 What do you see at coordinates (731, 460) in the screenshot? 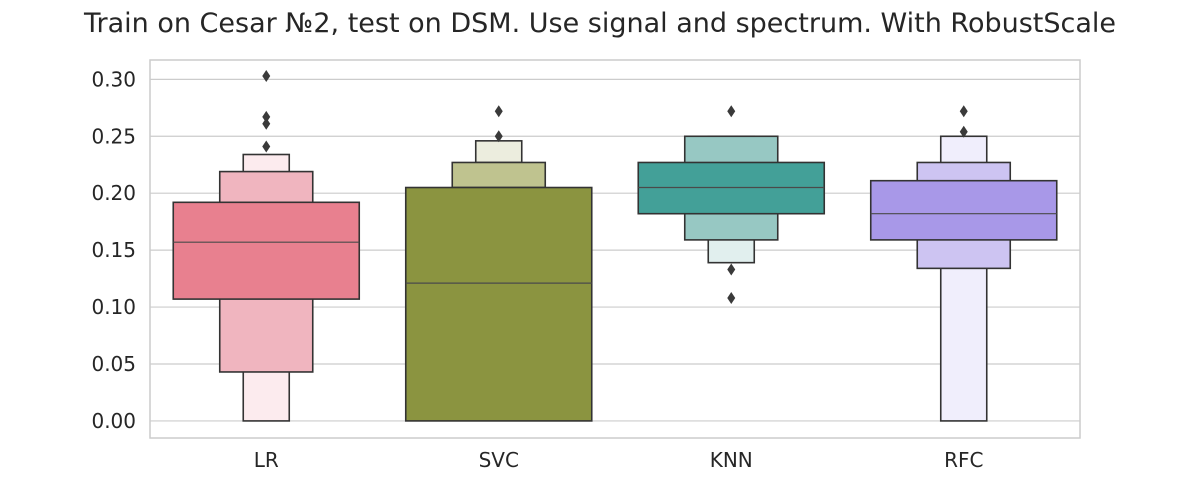
I see `x-tick-label: KNN` at bounding box center [731, 460].